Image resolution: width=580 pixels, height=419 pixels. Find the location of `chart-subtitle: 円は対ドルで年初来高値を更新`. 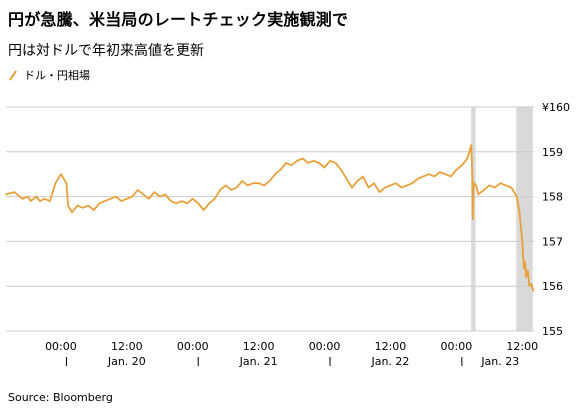

chart-subtitle: 円は対ドルで年初来高値を更新 is located at coordinates (106, 51).